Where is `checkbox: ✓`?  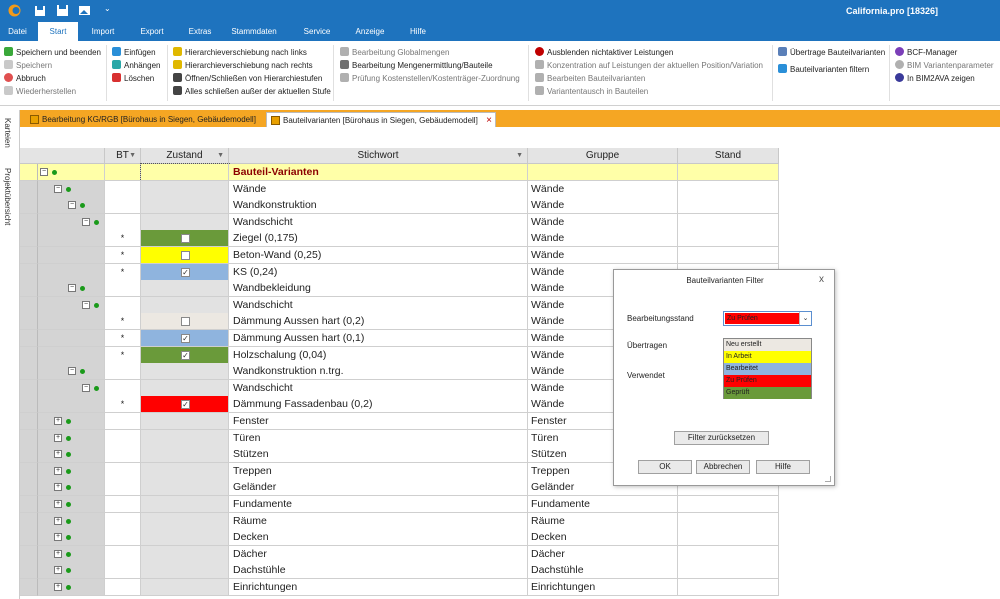
checkbox: ✓ is located at coordinates (185, 405).